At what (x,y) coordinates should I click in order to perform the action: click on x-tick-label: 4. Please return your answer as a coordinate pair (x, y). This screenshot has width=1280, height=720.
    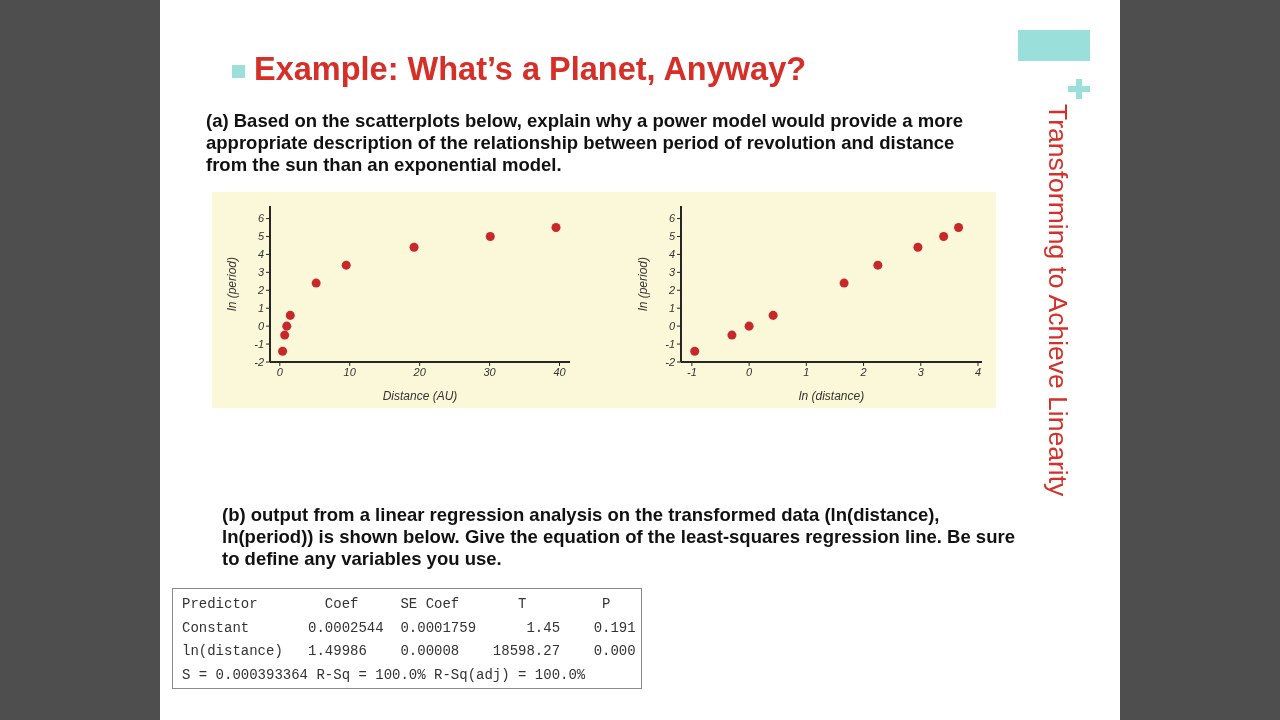
    Looking at the image, I should click on (978, 371).